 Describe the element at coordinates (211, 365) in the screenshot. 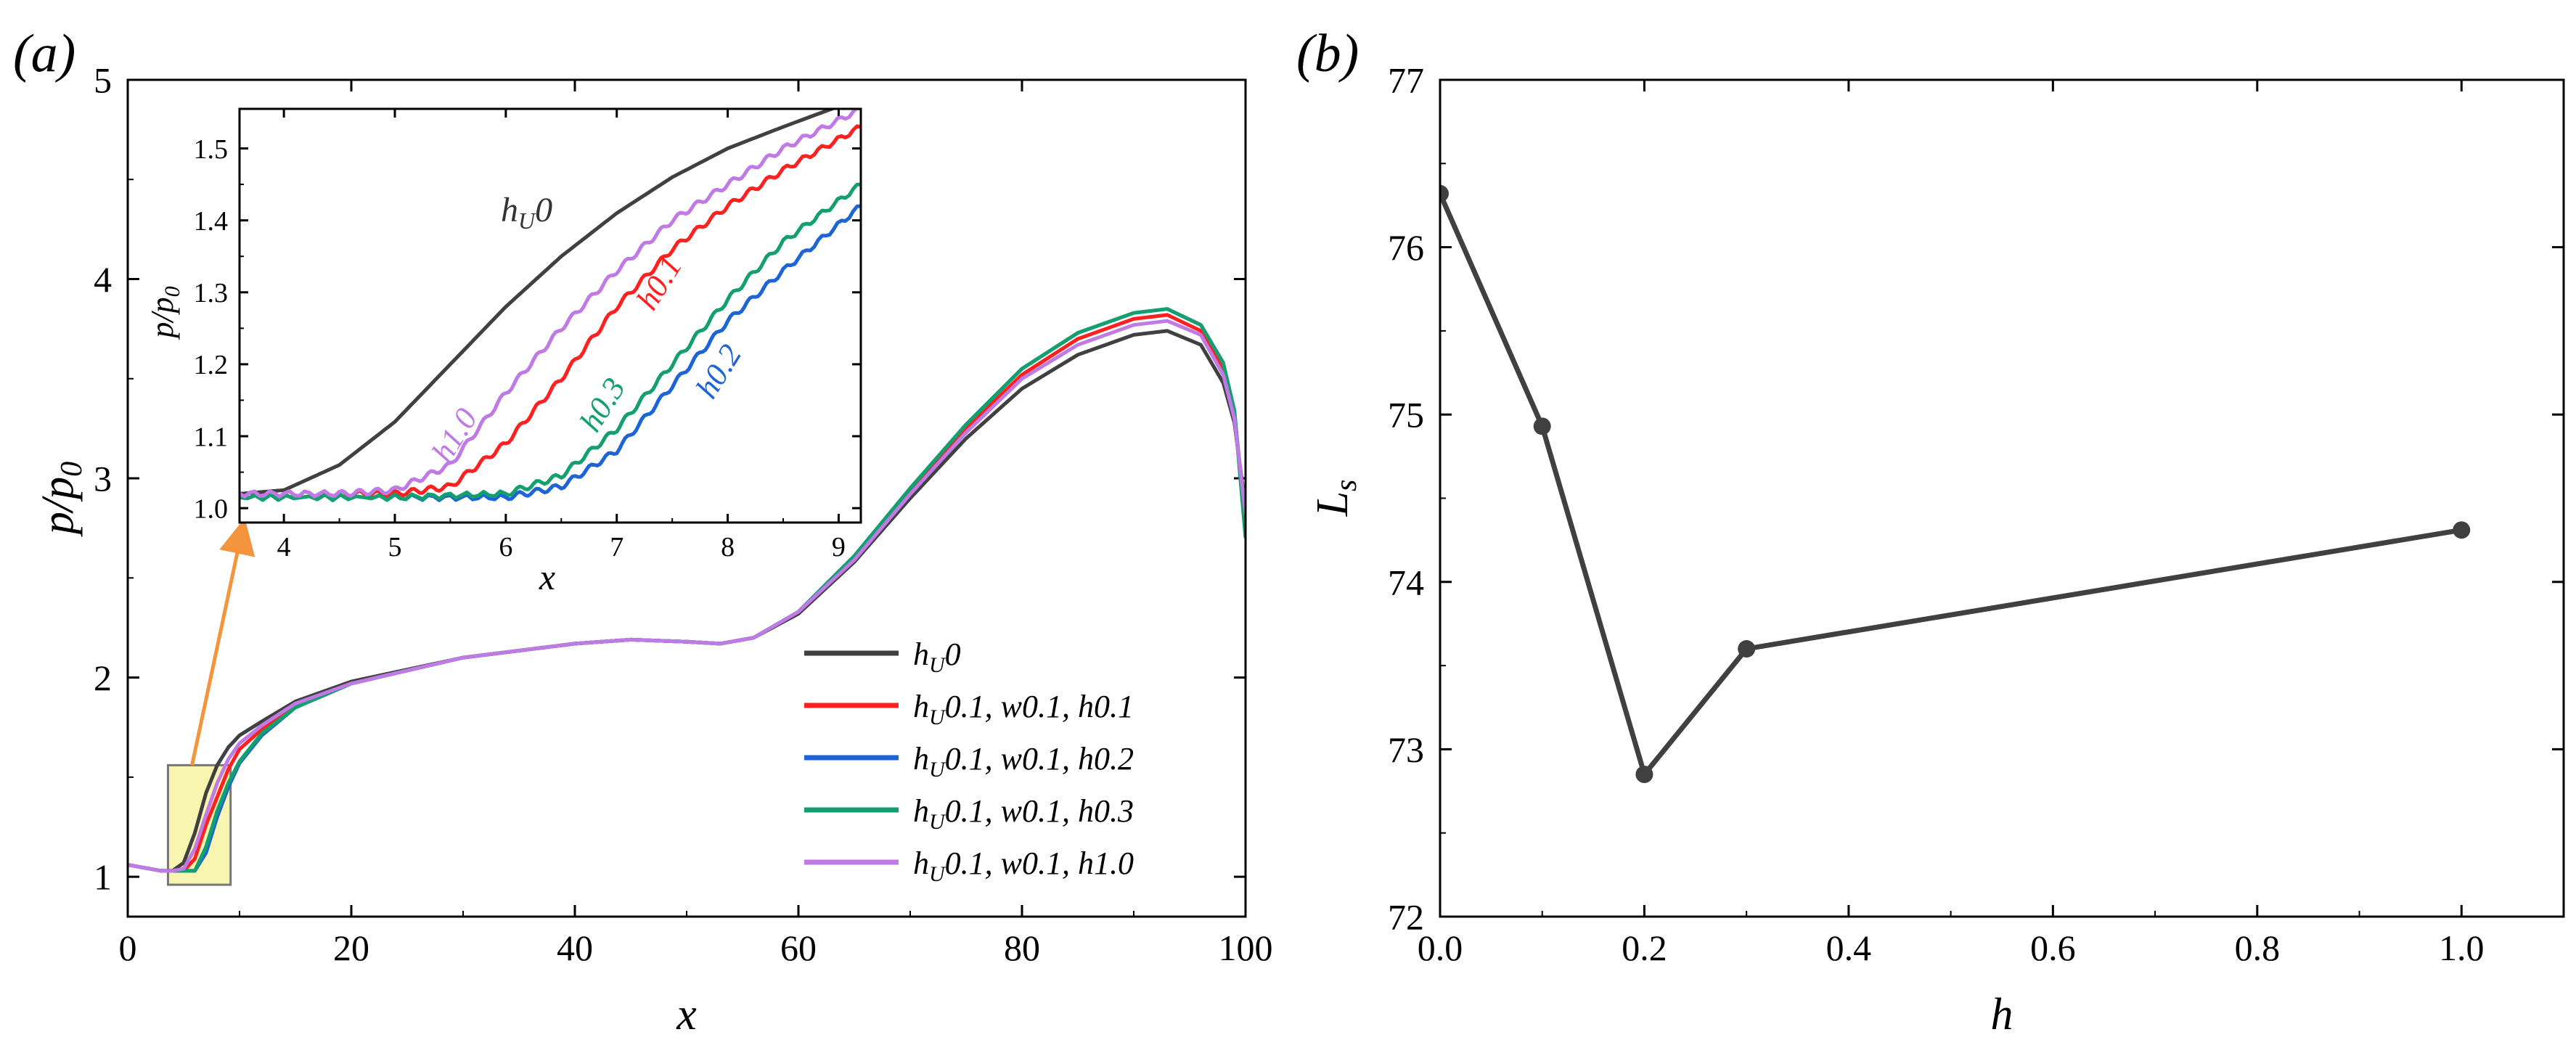

I see `y-tick-label: 1.2` at that location.